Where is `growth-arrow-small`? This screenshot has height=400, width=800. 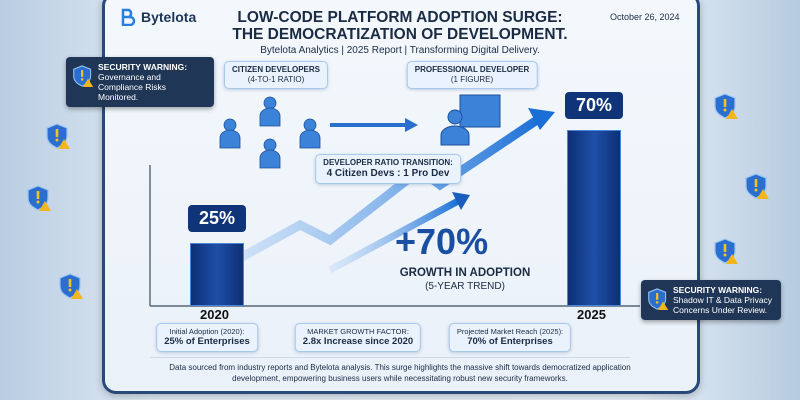
growth-arrow-small is located at coordinates (395, 235).